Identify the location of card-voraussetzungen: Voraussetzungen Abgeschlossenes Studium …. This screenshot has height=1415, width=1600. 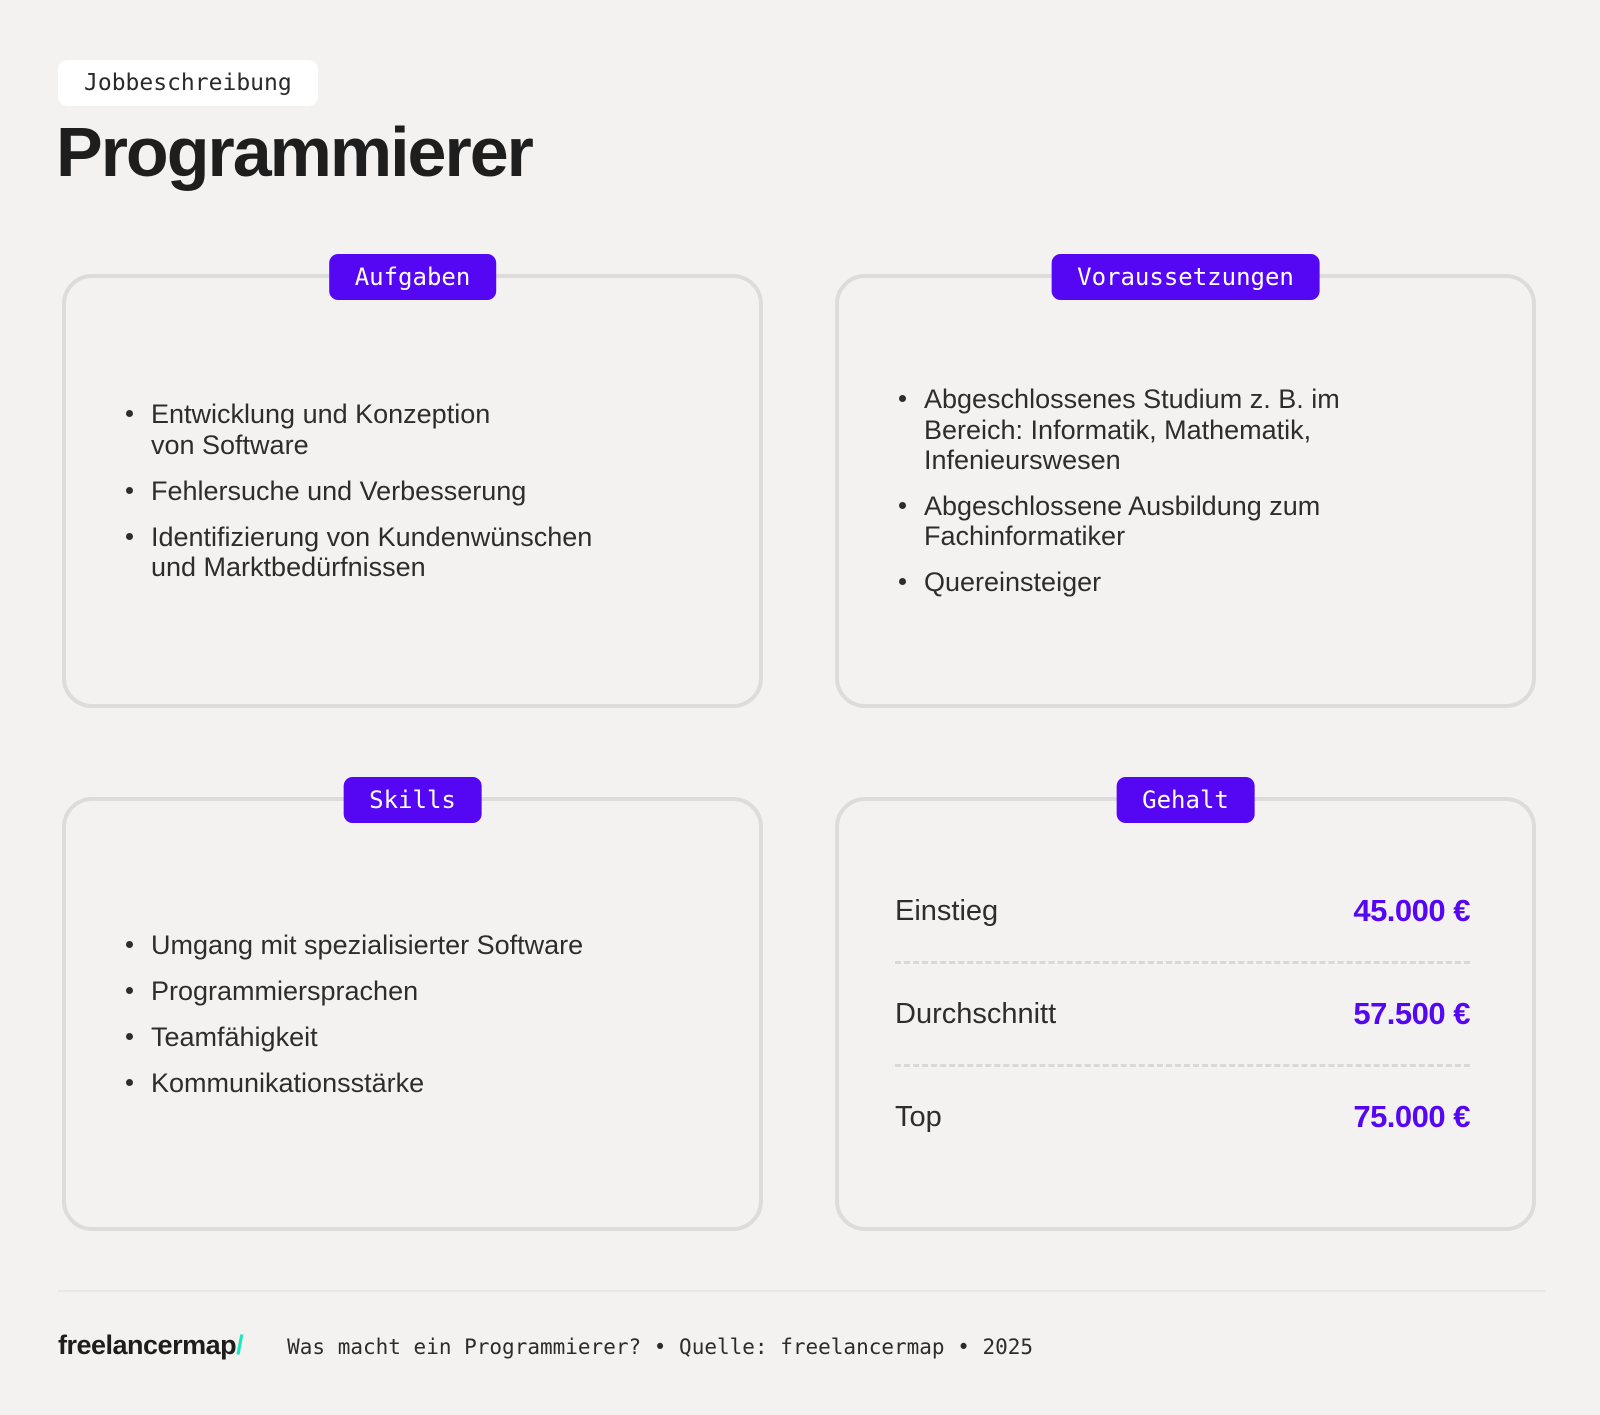
(1185, 481).